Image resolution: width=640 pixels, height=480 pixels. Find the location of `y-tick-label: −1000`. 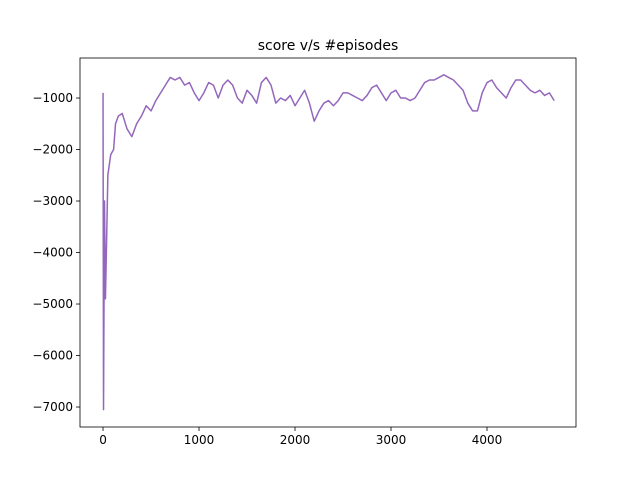

y-tick-label: −1000 is located at coordinates (52, 98).